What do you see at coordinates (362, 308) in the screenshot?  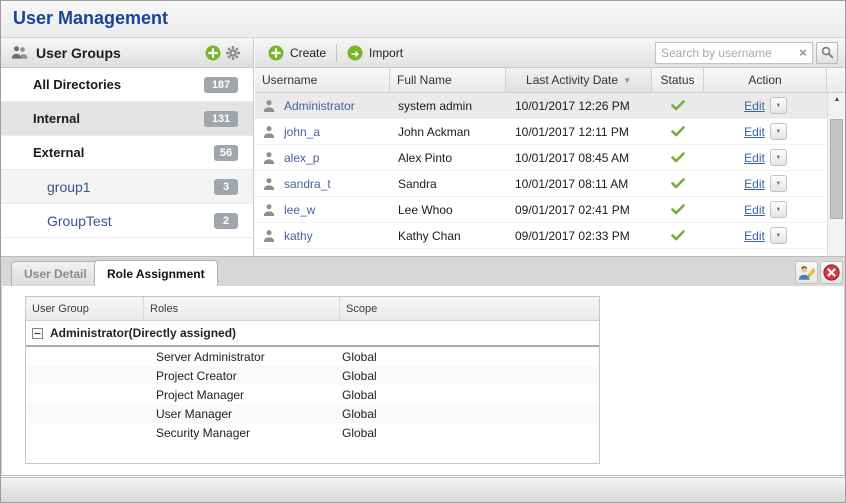 I see `column-header-scope: Scope` at bounding box center [362, 308].